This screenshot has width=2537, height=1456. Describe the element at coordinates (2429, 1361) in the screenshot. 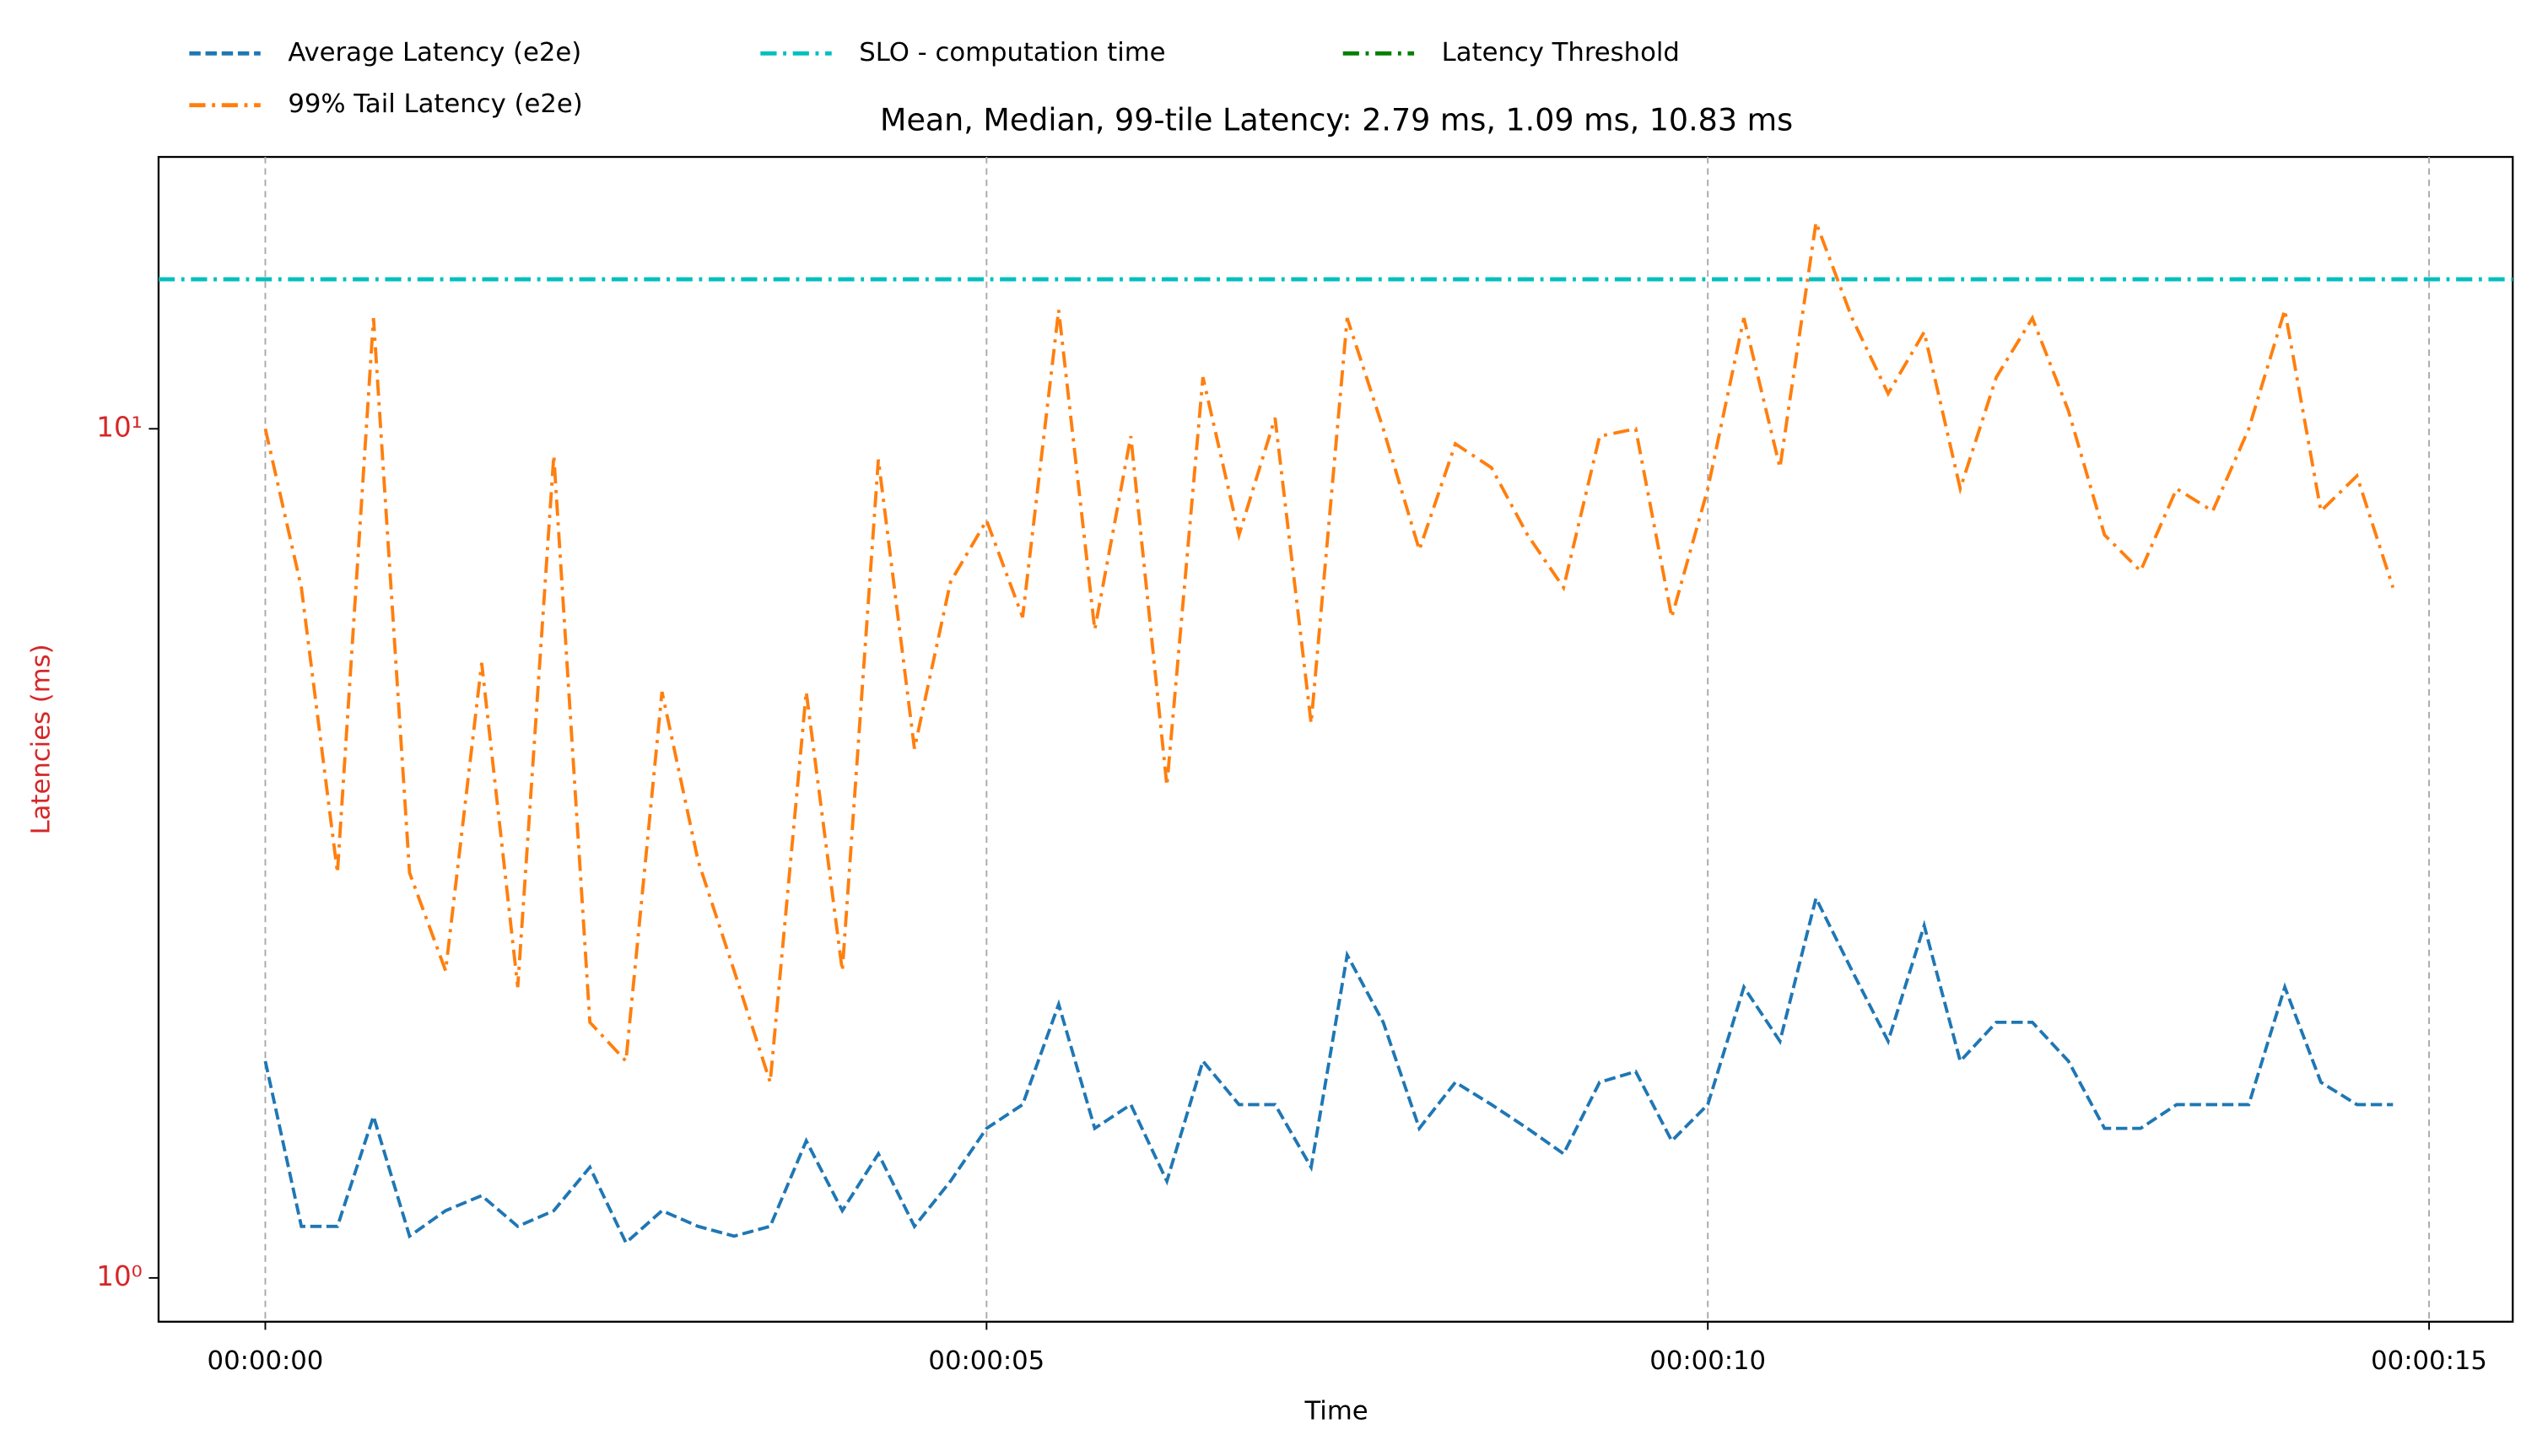

I see `x-tick-label: 00:00:15` at that location.